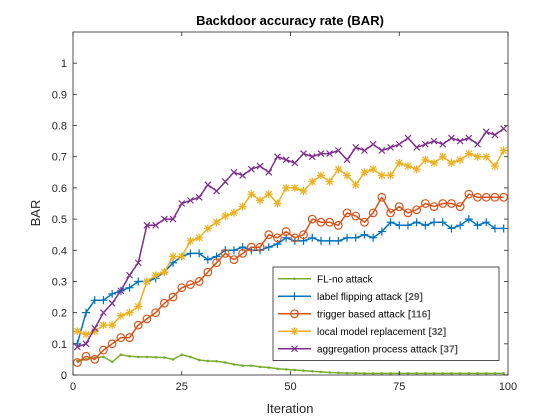  Describe the element at coordinates (290, 364) in the screenshot. I see `series-line` at that location.